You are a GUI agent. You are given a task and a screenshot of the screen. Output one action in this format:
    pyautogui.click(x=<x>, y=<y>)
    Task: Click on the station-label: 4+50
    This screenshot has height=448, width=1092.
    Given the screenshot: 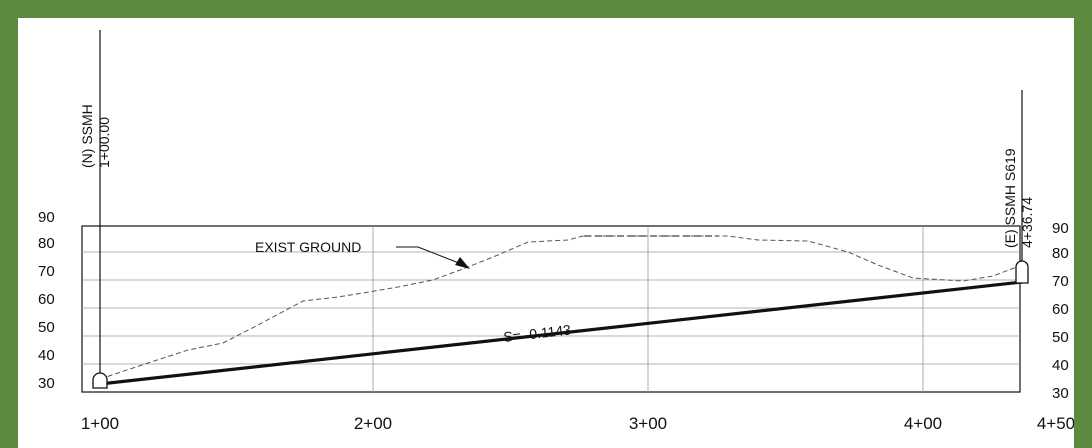 What is the action you would take?
    pyautogui.click(x=1055, y=423)
    